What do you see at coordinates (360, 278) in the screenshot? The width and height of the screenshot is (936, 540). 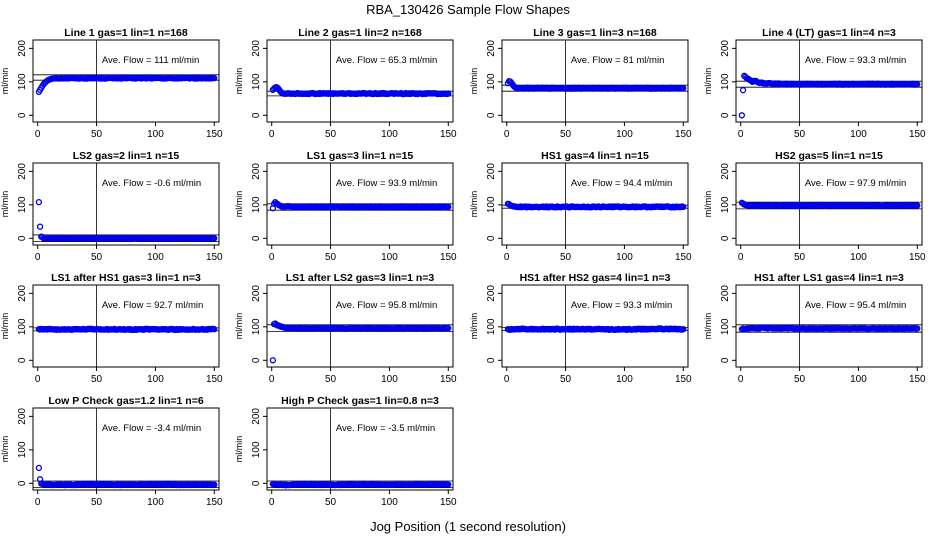 I see `panel-title: LS1 after LS2 gas=3 lin=1 n=3` at bounding box center [360, 278].